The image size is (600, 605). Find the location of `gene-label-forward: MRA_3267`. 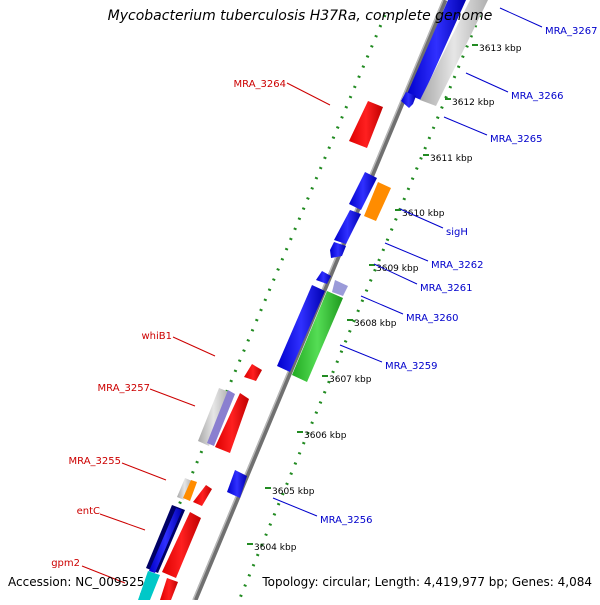

gene-label-forward: MRA_3267 is located at coordinates (571, 31).